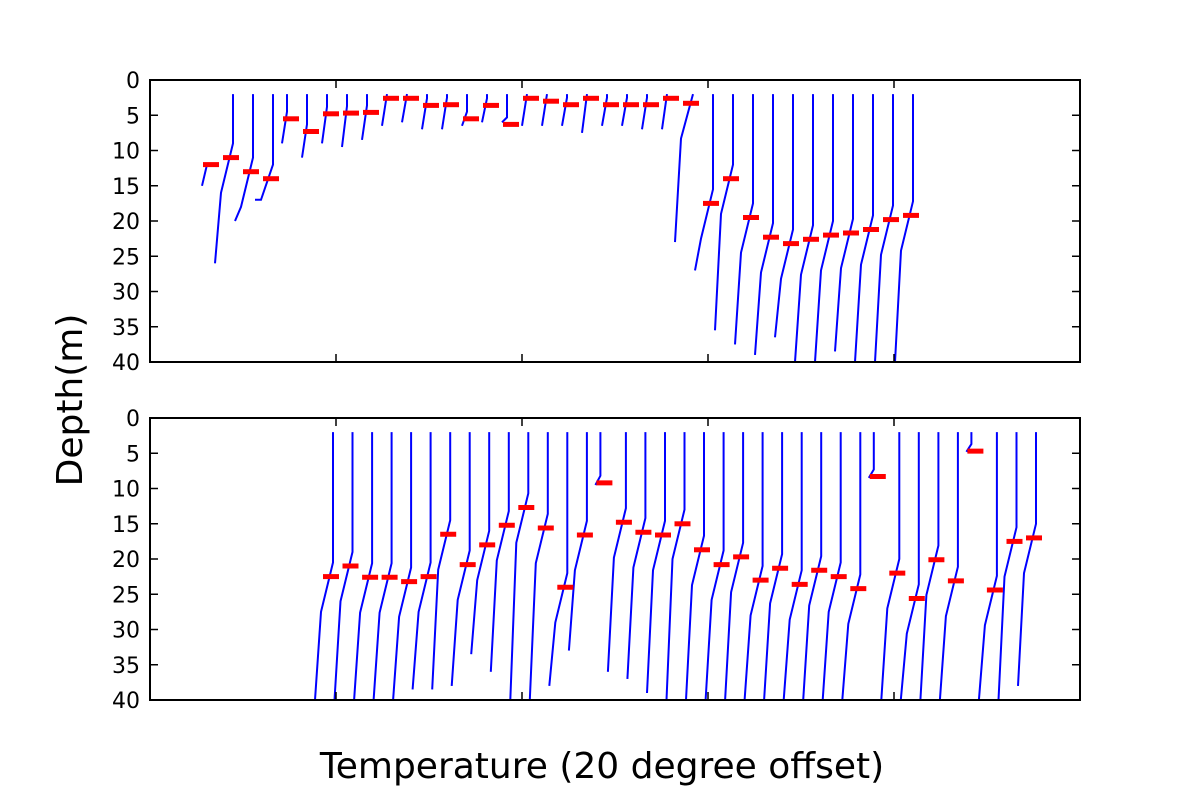 The height and width of the screenshot is (800, 1200). Describe the element at coordinates (126, 525) in the screenshot. I see `bottom-y-tick-label: 15` at that location.